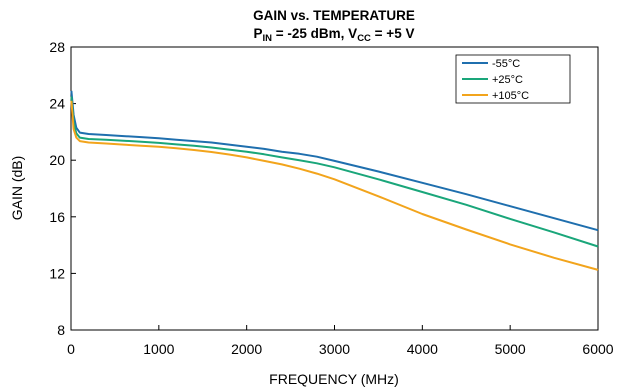 This screenshot has width=618, height=392. What do you see at coordinates (507, 80) in the screenshot?
I see `legend-label-plus25: +25°C` at bounding box center [507, 80].